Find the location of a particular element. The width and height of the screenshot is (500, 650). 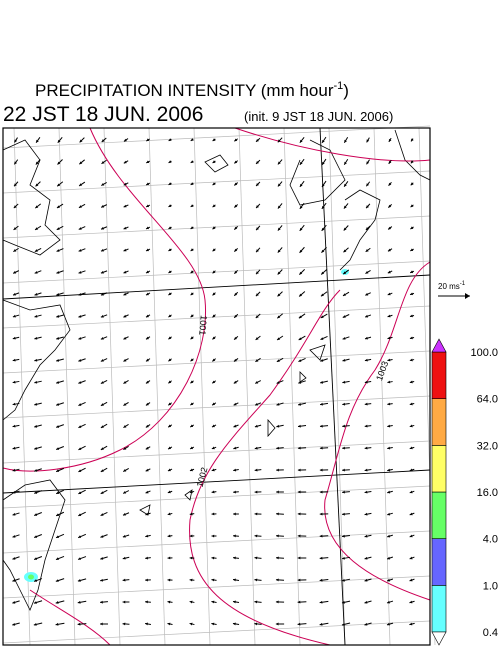

colorbar-label: 4.0 is located at coordinates (490, 540).